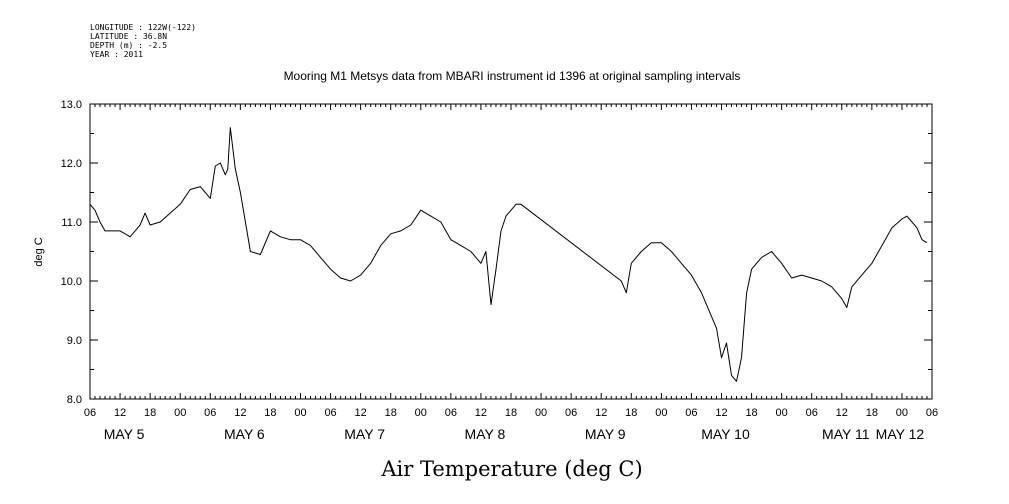 The width and height of the screenshot is (1009, 504). Describe the element at coordinates (511, 469) in the screenshot. I see `x-axis-label: Air Temperature (deg C)` at that location.